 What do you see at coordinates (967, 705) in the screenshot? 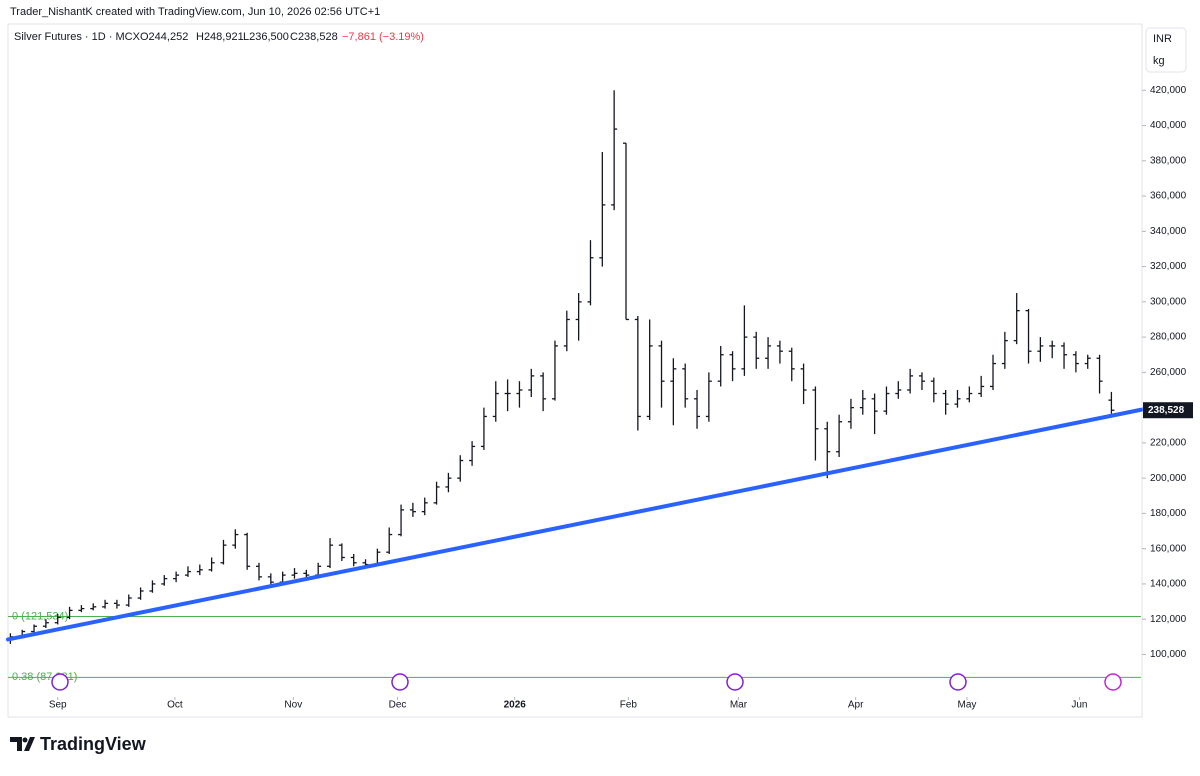
I see `x-tick-label: May` at bounding box center [967, 705].